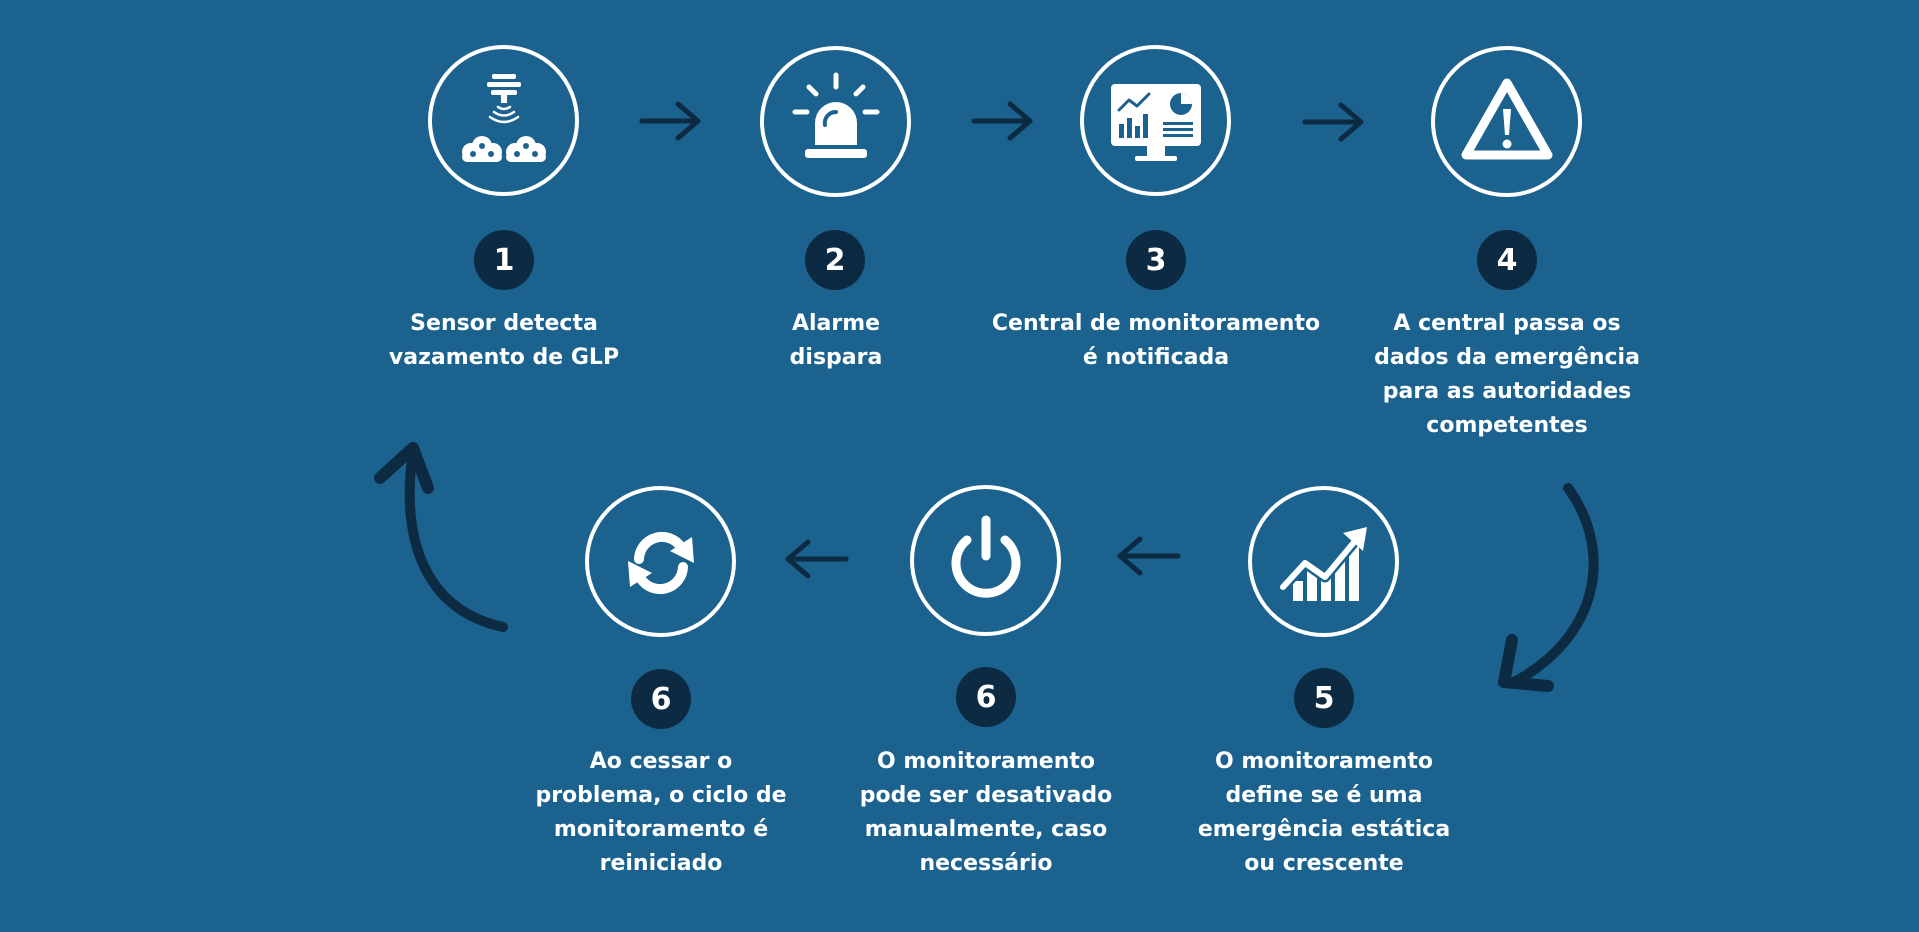 The width and height of the screenshot is (1919, 932). What do you see at coordinates (1324, 698) in the screenshot?
I see `step-5-badge: 5` at bounding box center [1324, 698].